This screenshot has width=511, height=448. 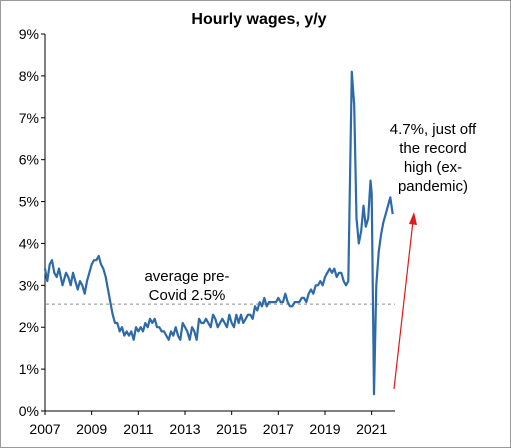 I want to click on annotation-line: 4.7%, just off, so click(x=433, y=129).